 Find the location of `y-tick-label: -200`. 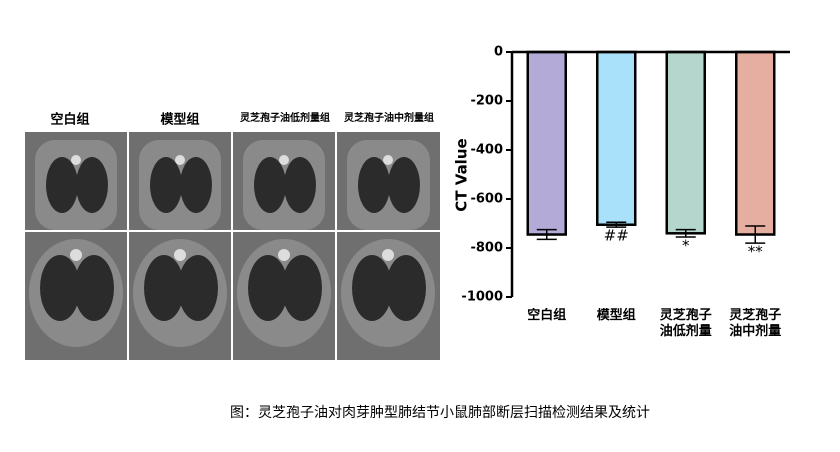

y-tick-label: -200 is located at coordinates (486, 101).